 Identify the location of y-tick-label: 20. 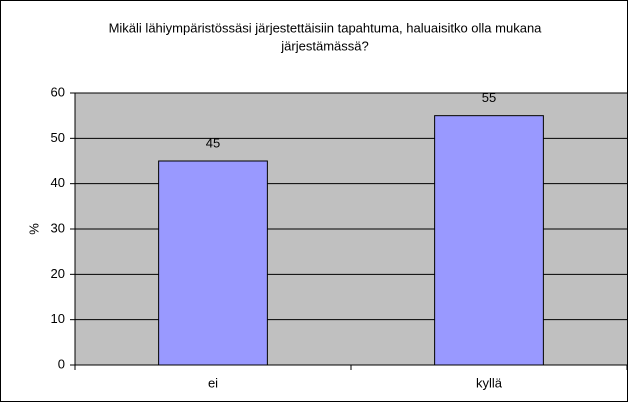
(58, 273).